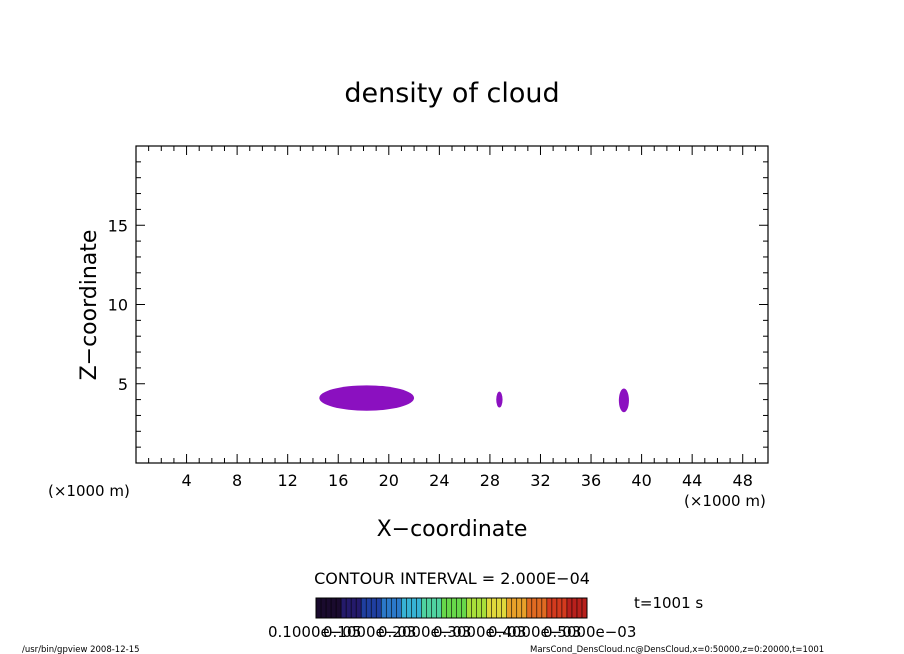 The image size is (904, 654). I want to click on x-tick-label: 4, so click(186, 480).